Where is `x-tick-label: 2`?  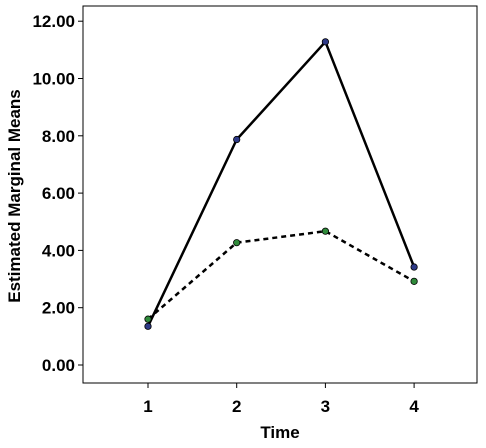 x-tick-label: 2 is located at coordinates (236, 406).